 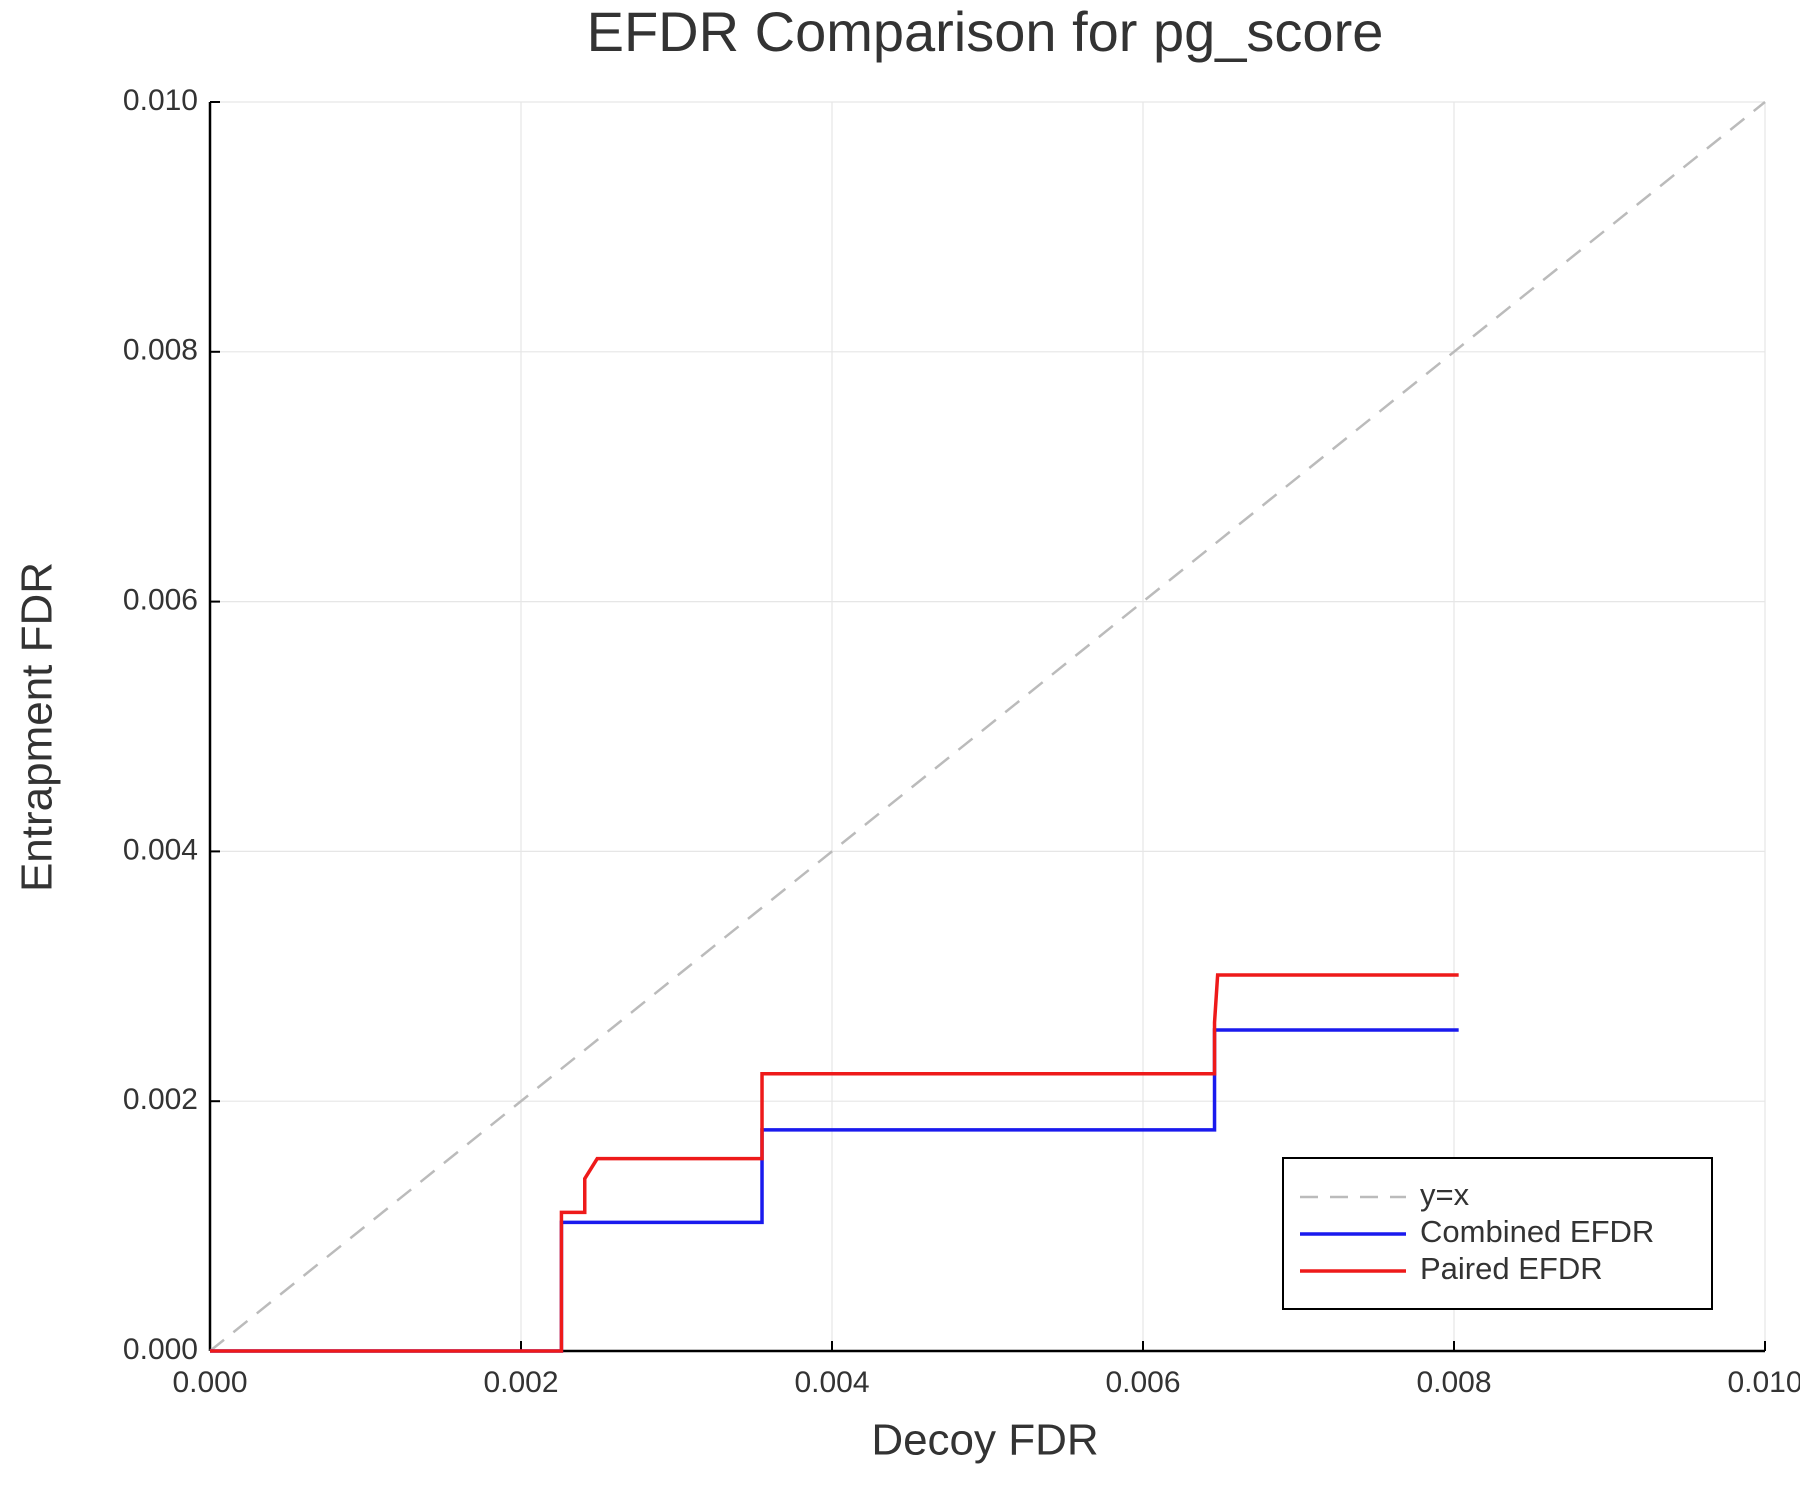 What do you see at coordinates (1511, 1268) in the screenshot?
I see `legend-label: Paired EFDR` at bounding box center [1511, 1268].